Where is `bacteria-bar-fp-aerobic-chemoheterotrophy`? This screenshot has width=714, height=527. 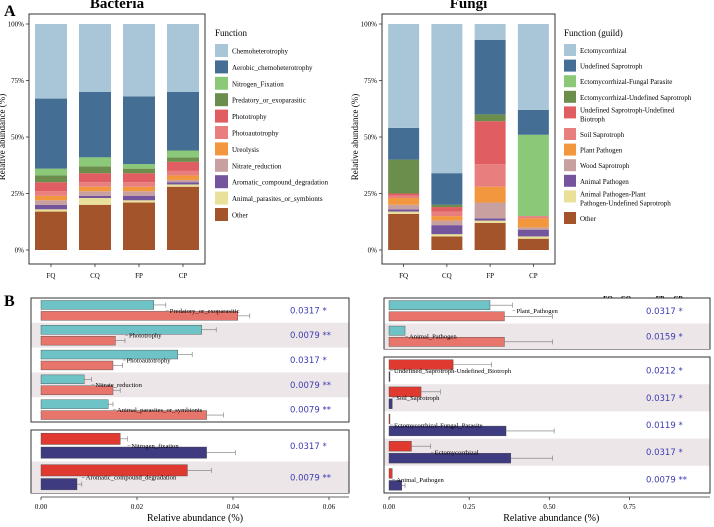 bacteria-bar-fp-aerobic-chemoheterotrophy is located at coordinates (139, 130).